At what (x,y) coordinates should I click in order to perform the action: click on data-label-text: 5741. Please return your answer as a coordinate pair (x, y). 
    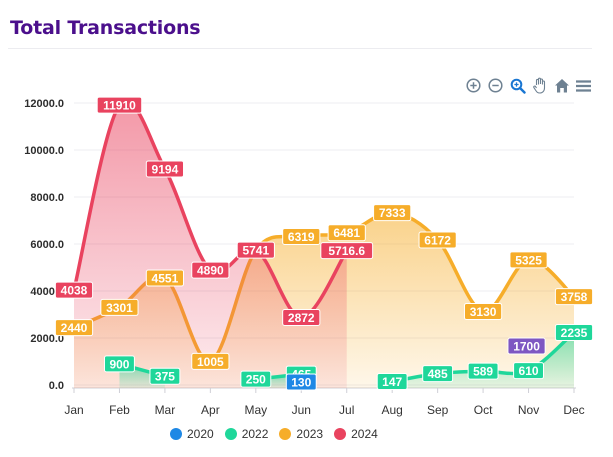
    Looking at the image, I should click on (255, 251).